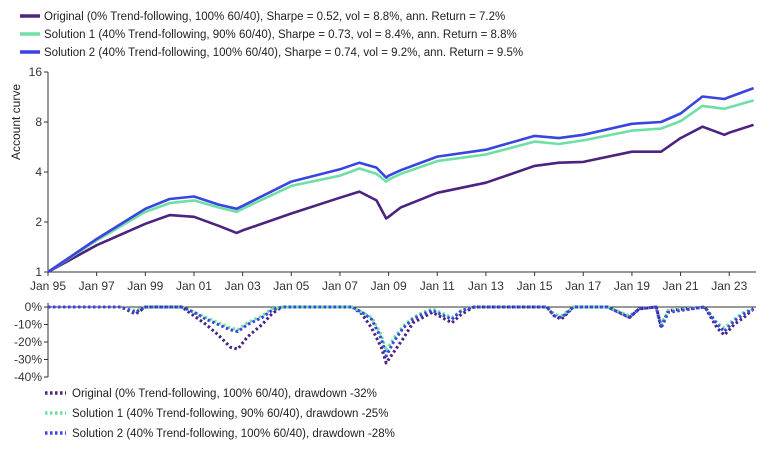 The image size is (770, 449). I want to click on dd-y-tick-label: -30%, so click(28, 360).